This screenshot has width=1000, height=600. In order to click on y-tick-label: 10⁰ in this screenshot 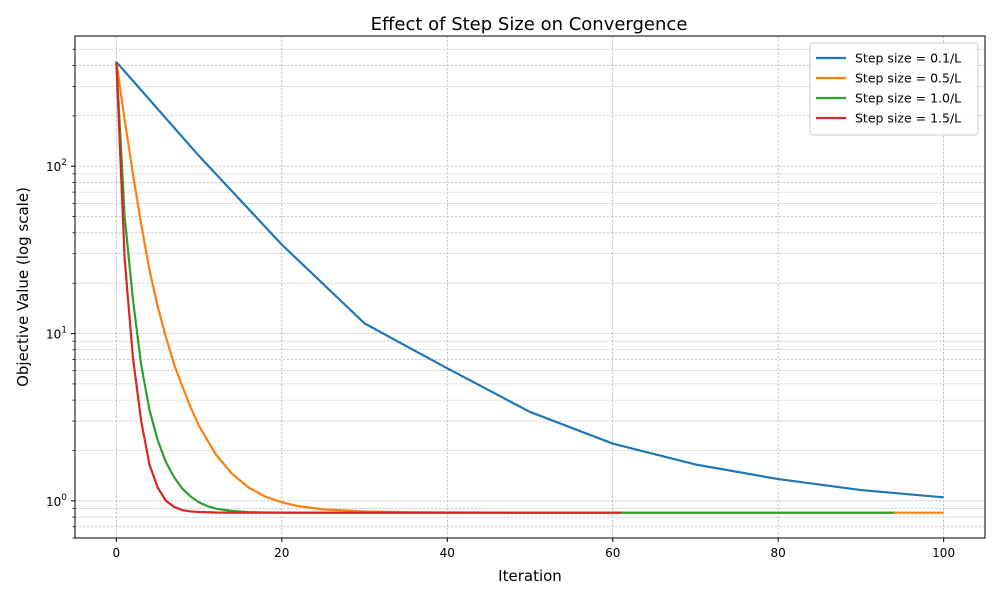, I will do `click(56, 501)`.